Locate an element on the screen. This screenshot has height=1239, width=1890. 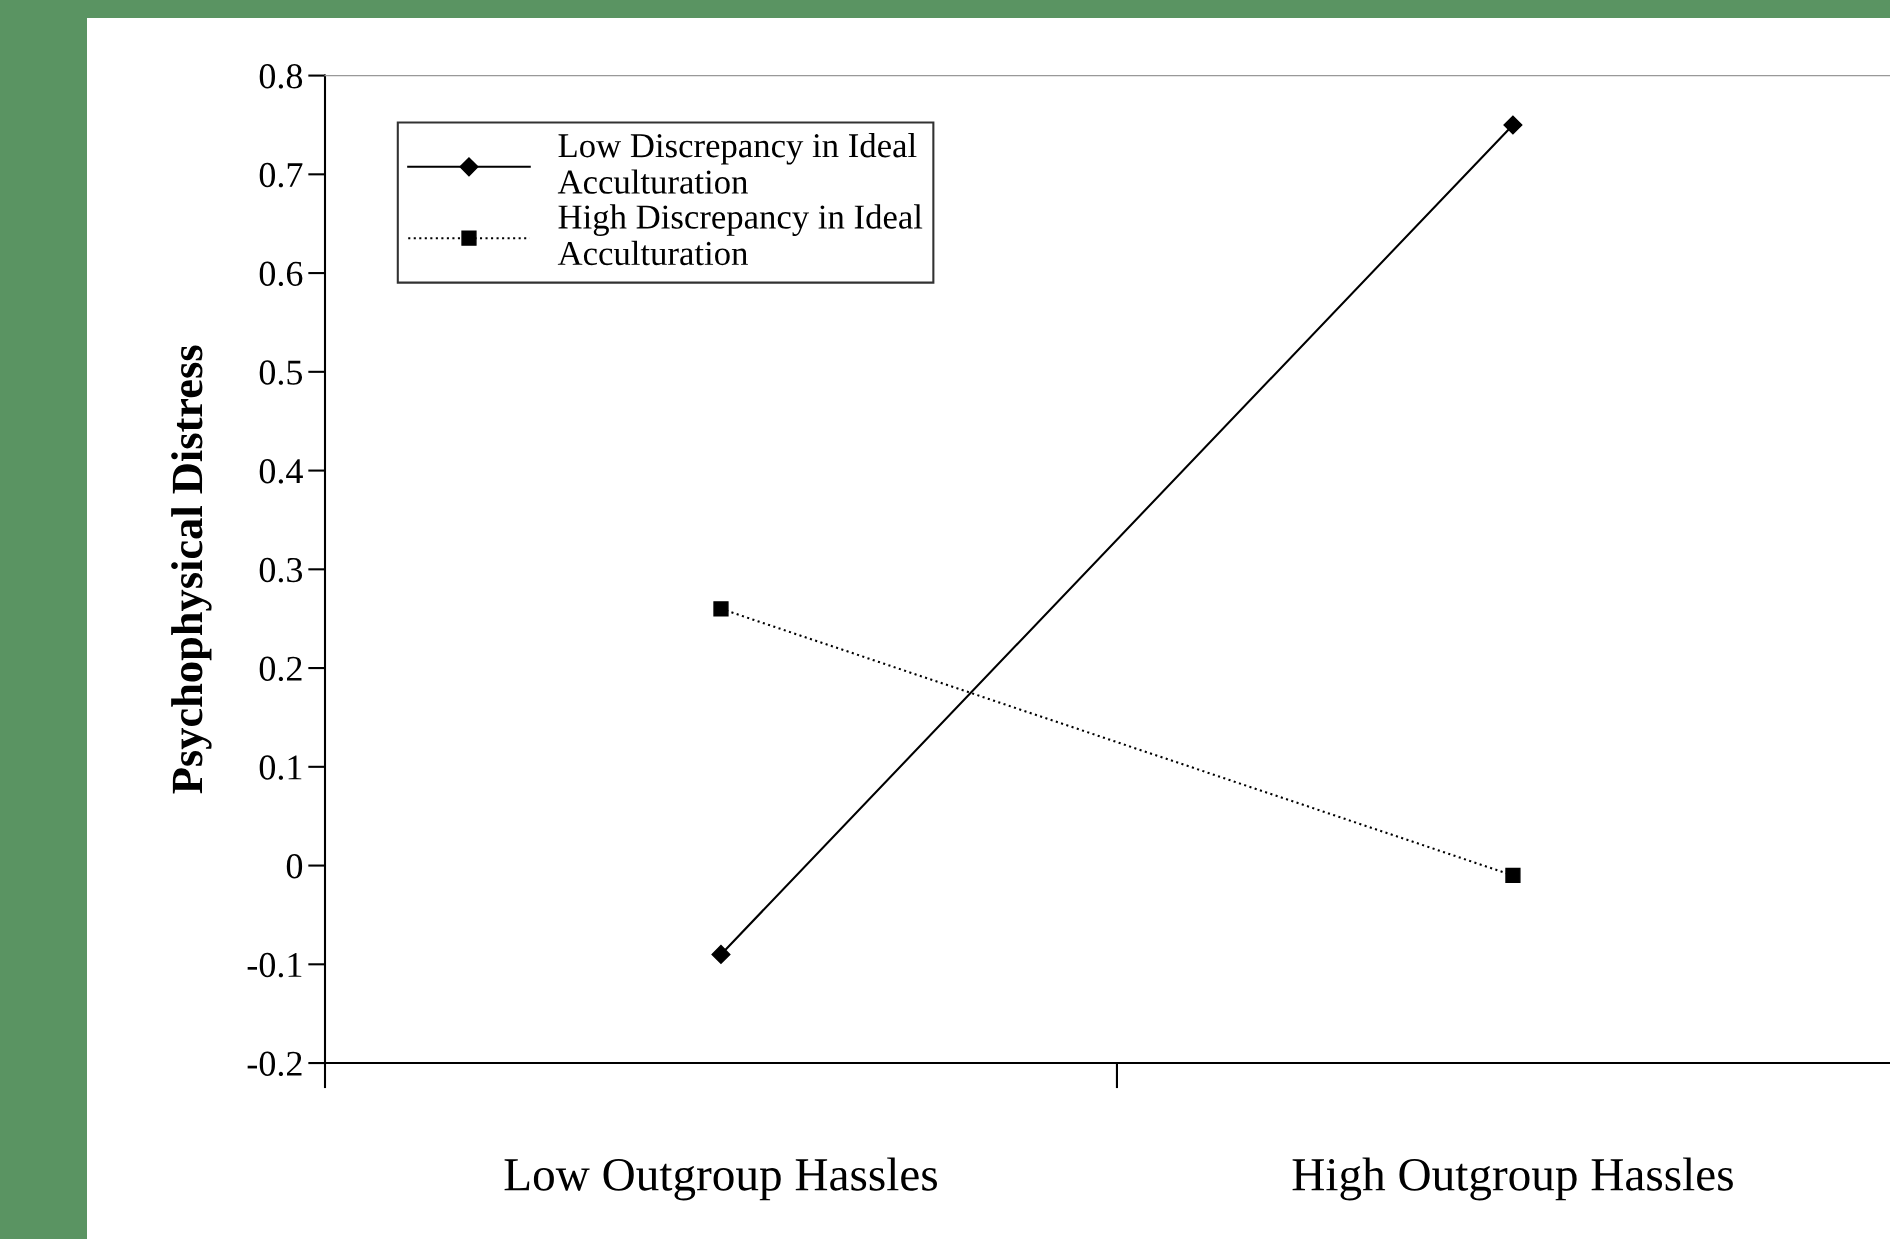
y-tick-label: 0.6 is located at coordinates (281, 274).